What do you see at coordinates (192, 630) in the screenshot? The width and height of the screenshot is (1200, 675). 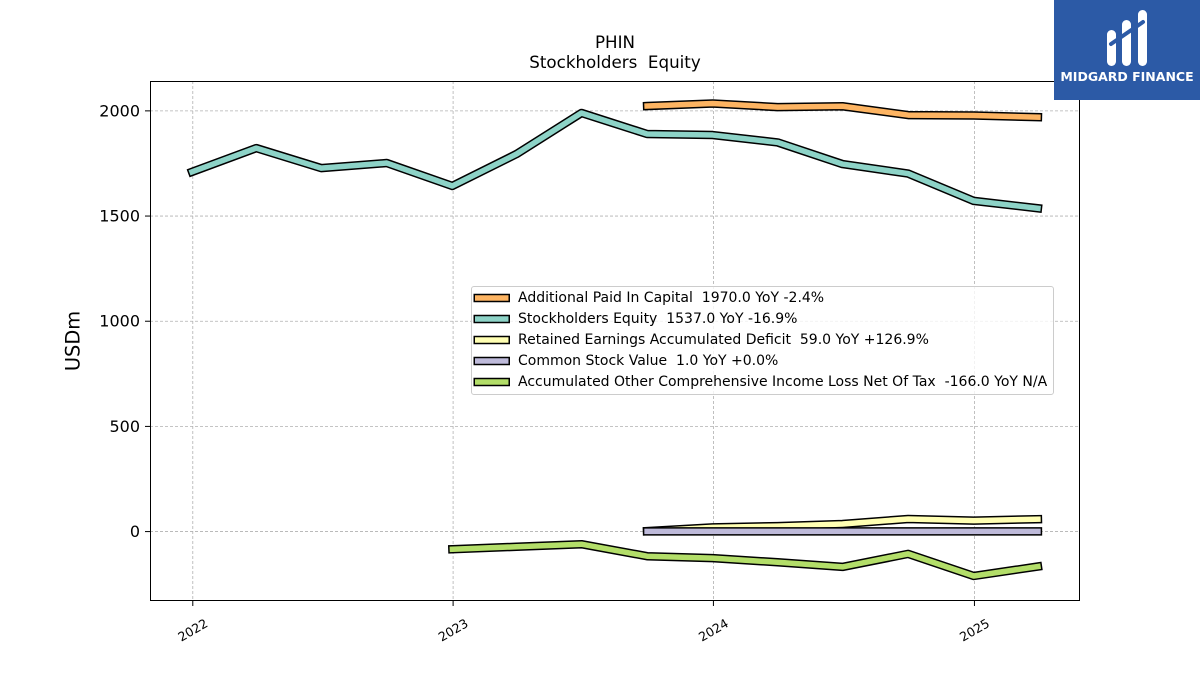 I see `x-tick-label: 2022` at bounding box center [192, 630].